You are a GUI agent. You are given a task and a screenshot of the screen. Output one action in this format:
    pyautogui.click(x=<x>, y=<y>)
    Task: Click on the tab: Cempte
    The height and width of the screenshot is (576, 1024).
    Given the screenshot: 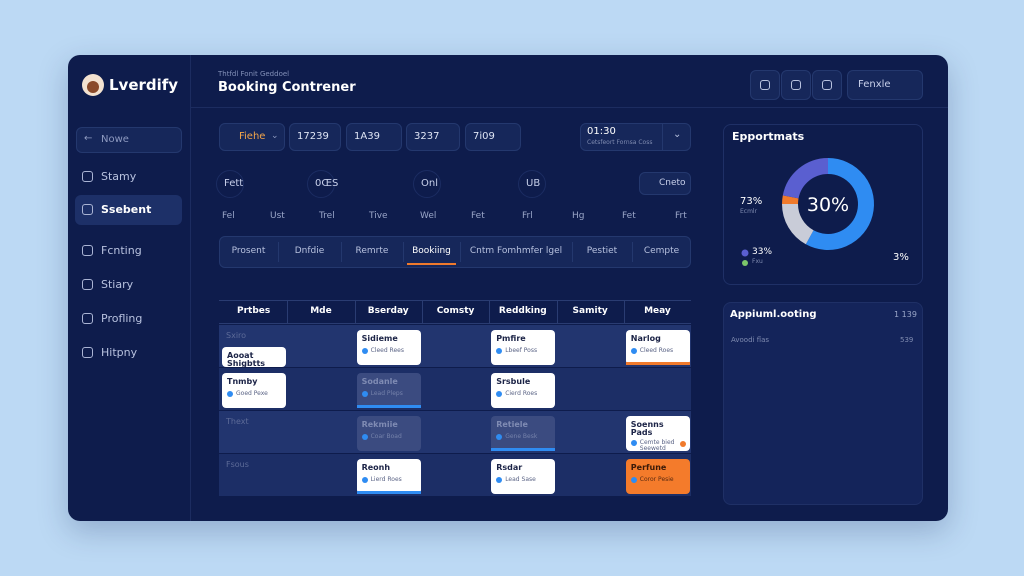 What is the action you would take?
    pyautogui.click(x=661, y=251)
    